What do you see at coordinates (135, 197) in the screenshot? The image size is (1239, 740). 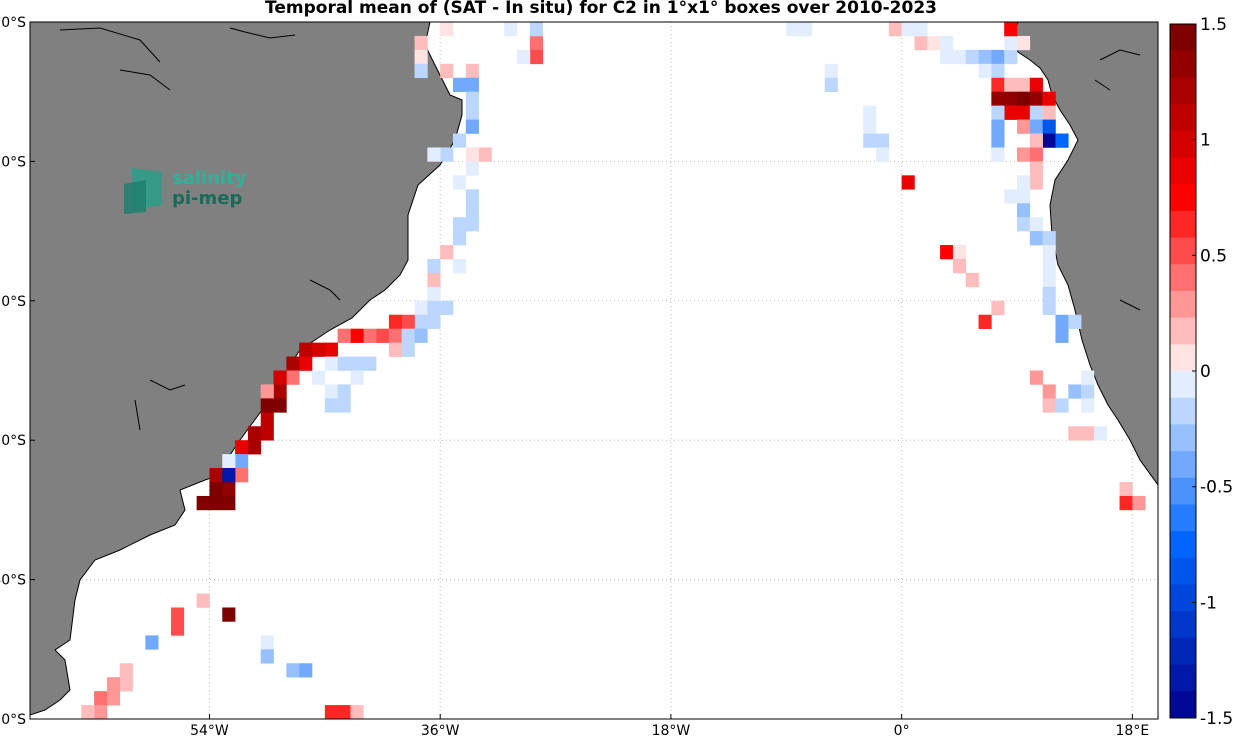 I see `logo-icon-shadow` at bounding box center [135, 197].